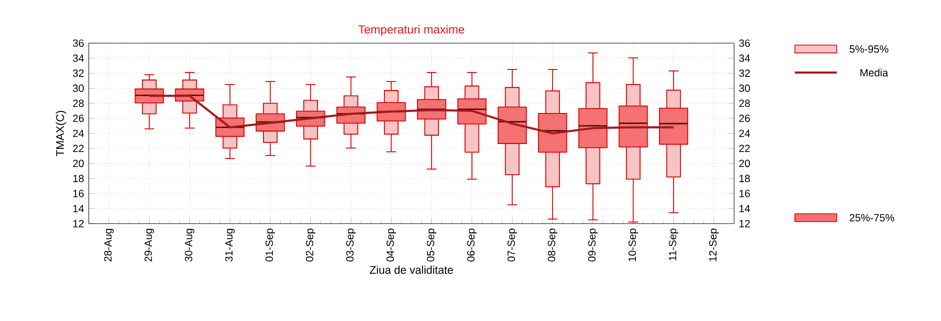 Image resolution: width=941 pixels, height=321 pixels. What do you see at coordinates (230, 245) in the screenshot?
I see `x-tick-label: 31-Aug` at bounding box center [230, 245].